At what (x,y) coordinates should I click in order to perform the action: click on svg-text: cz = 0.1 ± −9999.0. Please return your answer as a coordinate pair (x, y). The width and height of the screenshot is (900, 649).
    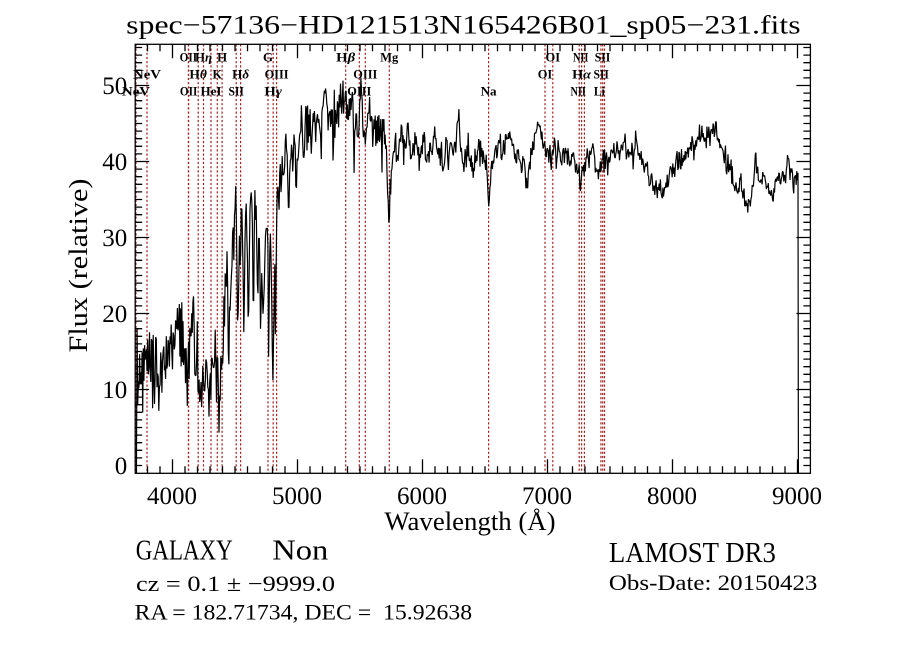
    Looking at the image, I should click on (235, 583).